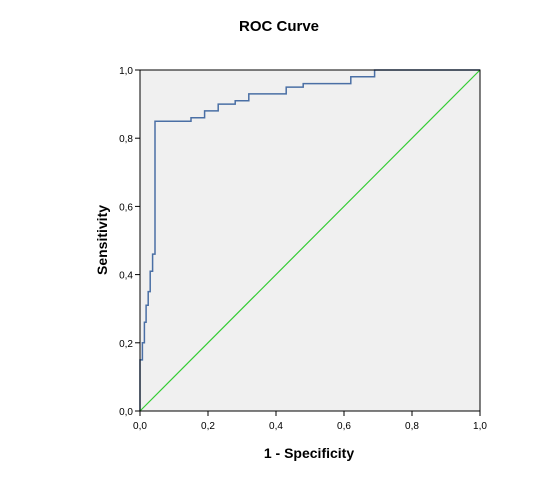 The image size is (558, 477). Describe the element at coordinates (279, 26) in the screenshot. I see `chart-title: ROC Curve` at that location.